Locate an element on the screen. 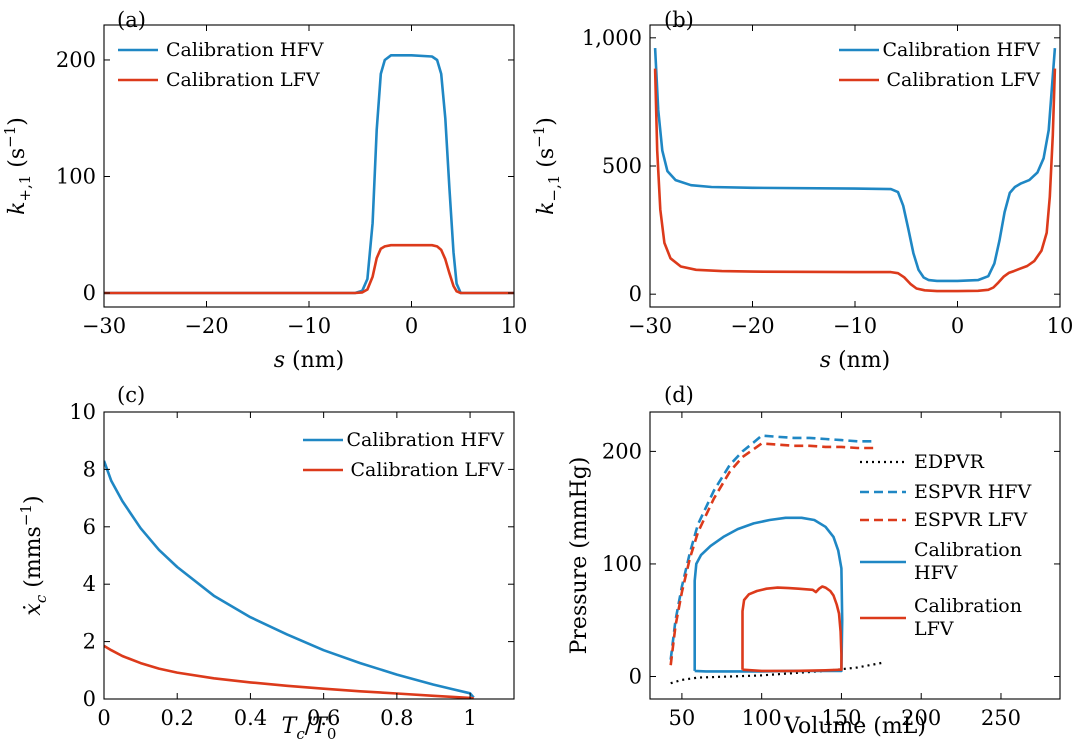  x-tick-label: 1 is located at coordinates (469, 718).